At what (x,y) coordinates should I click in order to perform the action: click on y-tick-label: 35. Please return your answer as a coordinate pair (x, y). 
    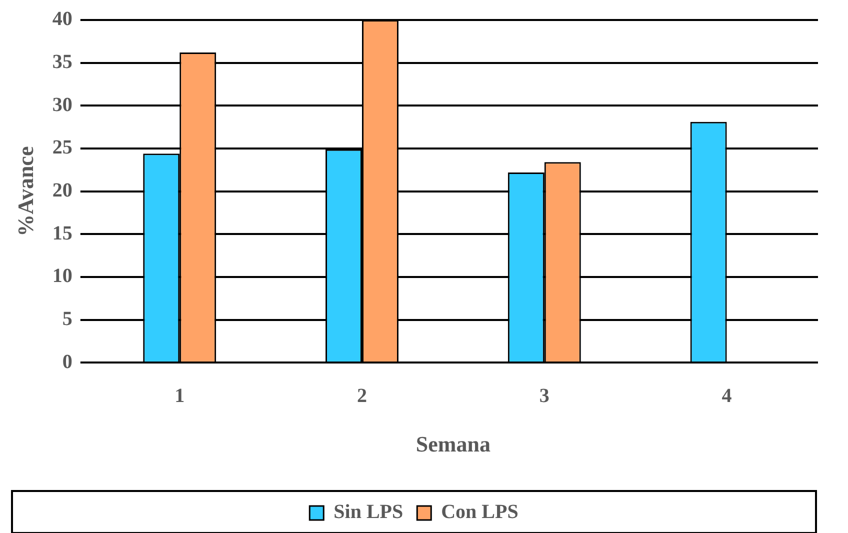
    Looking at the image, I should click on (62, 61).